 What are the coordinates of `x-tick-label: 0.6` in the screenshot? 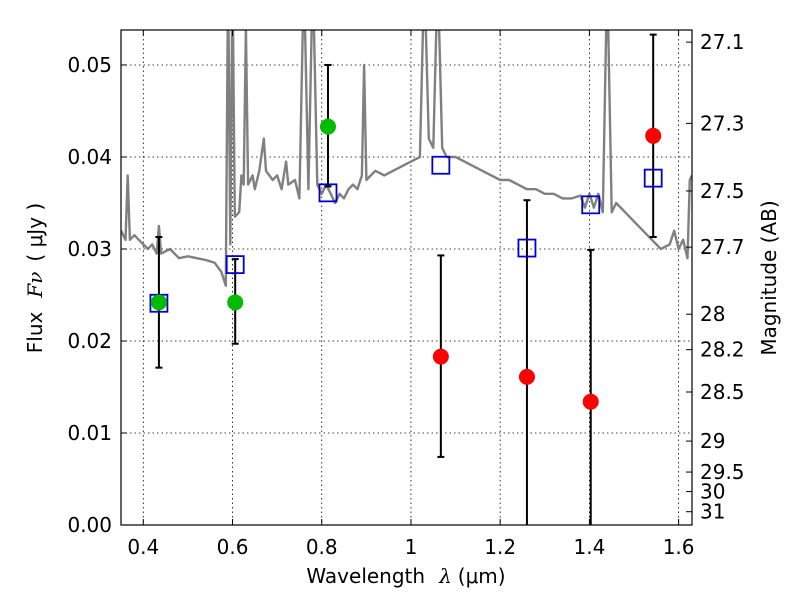 It's located at (233, 547).